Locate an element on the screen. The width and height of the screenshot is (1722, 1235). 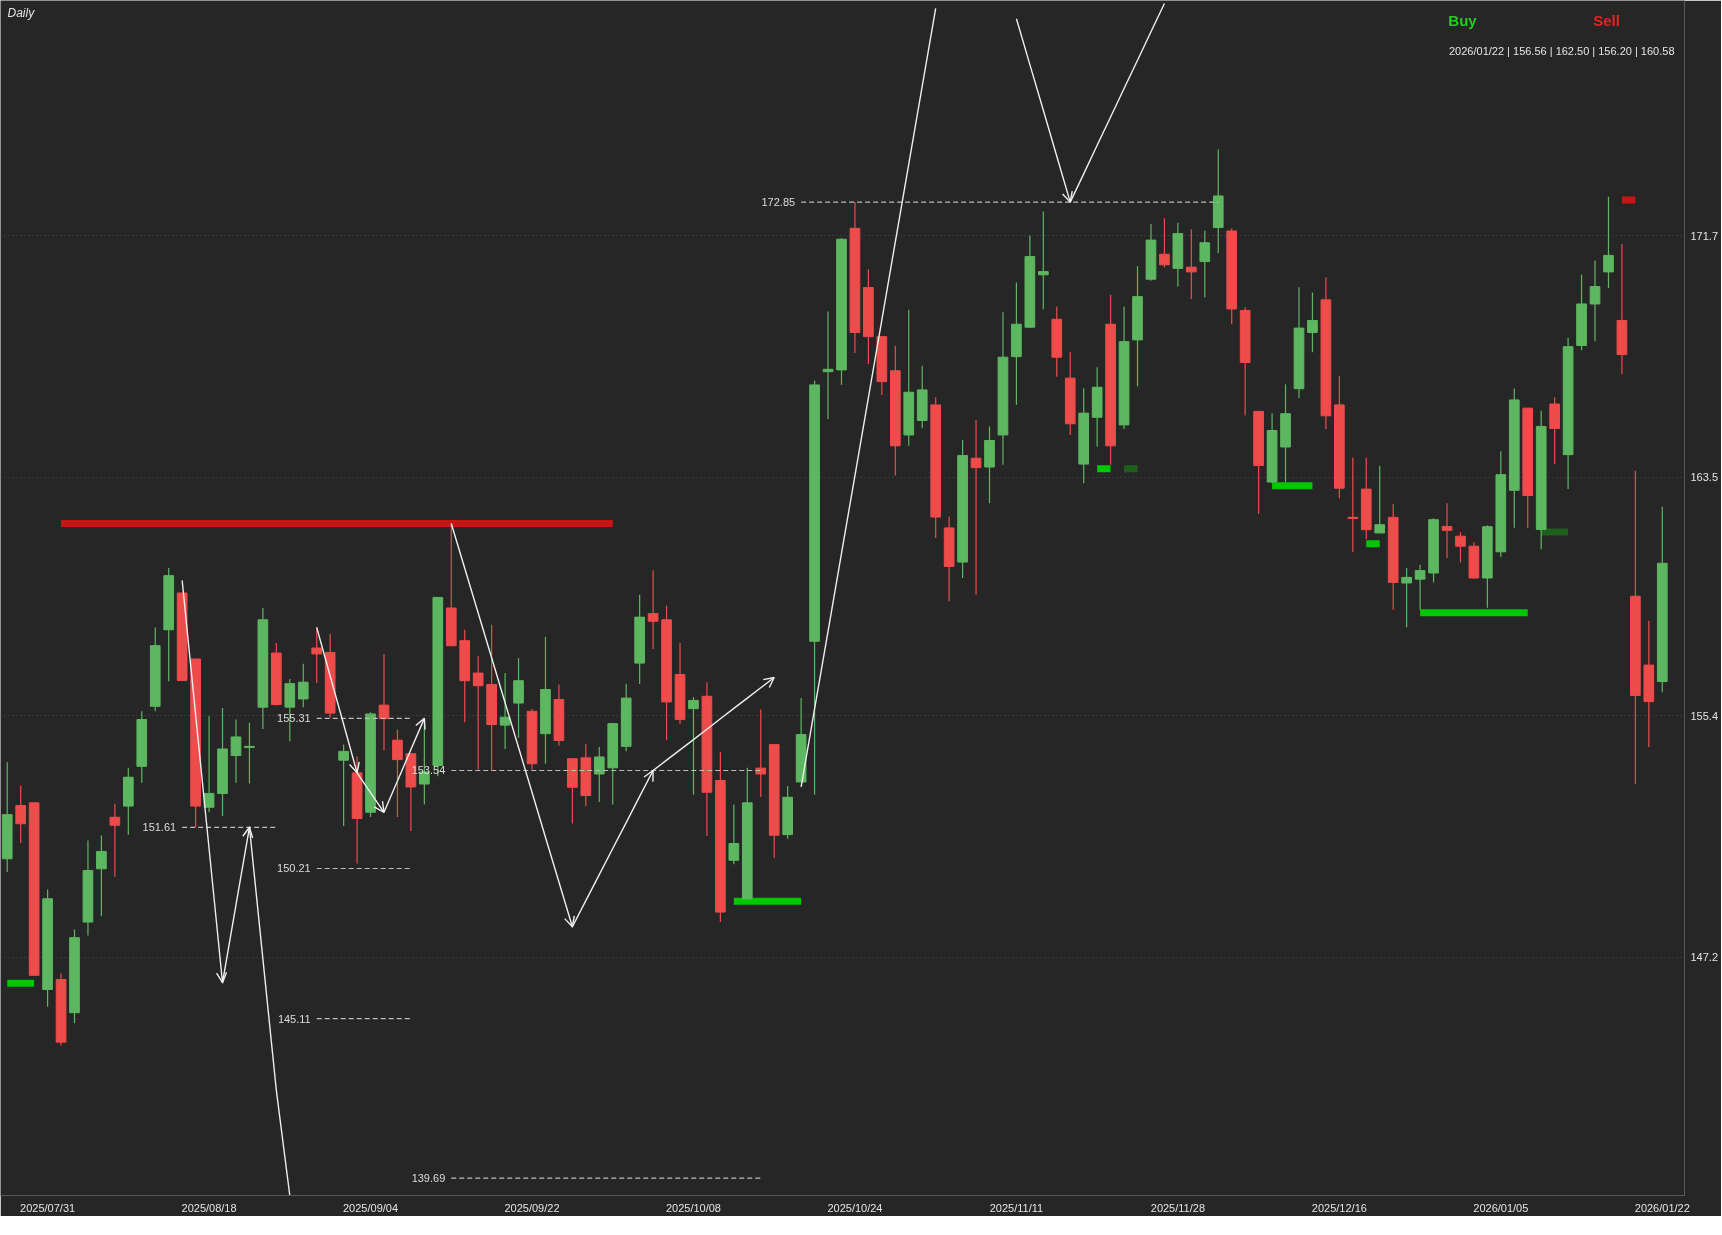
x-tick-label: 2025/09/22 is located at coordinates (532, 1207).